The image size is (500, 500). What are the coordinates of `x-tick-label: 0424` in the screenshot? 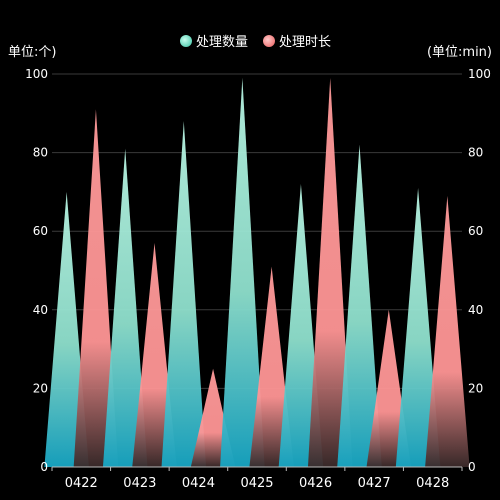 It's located at (198, 483).